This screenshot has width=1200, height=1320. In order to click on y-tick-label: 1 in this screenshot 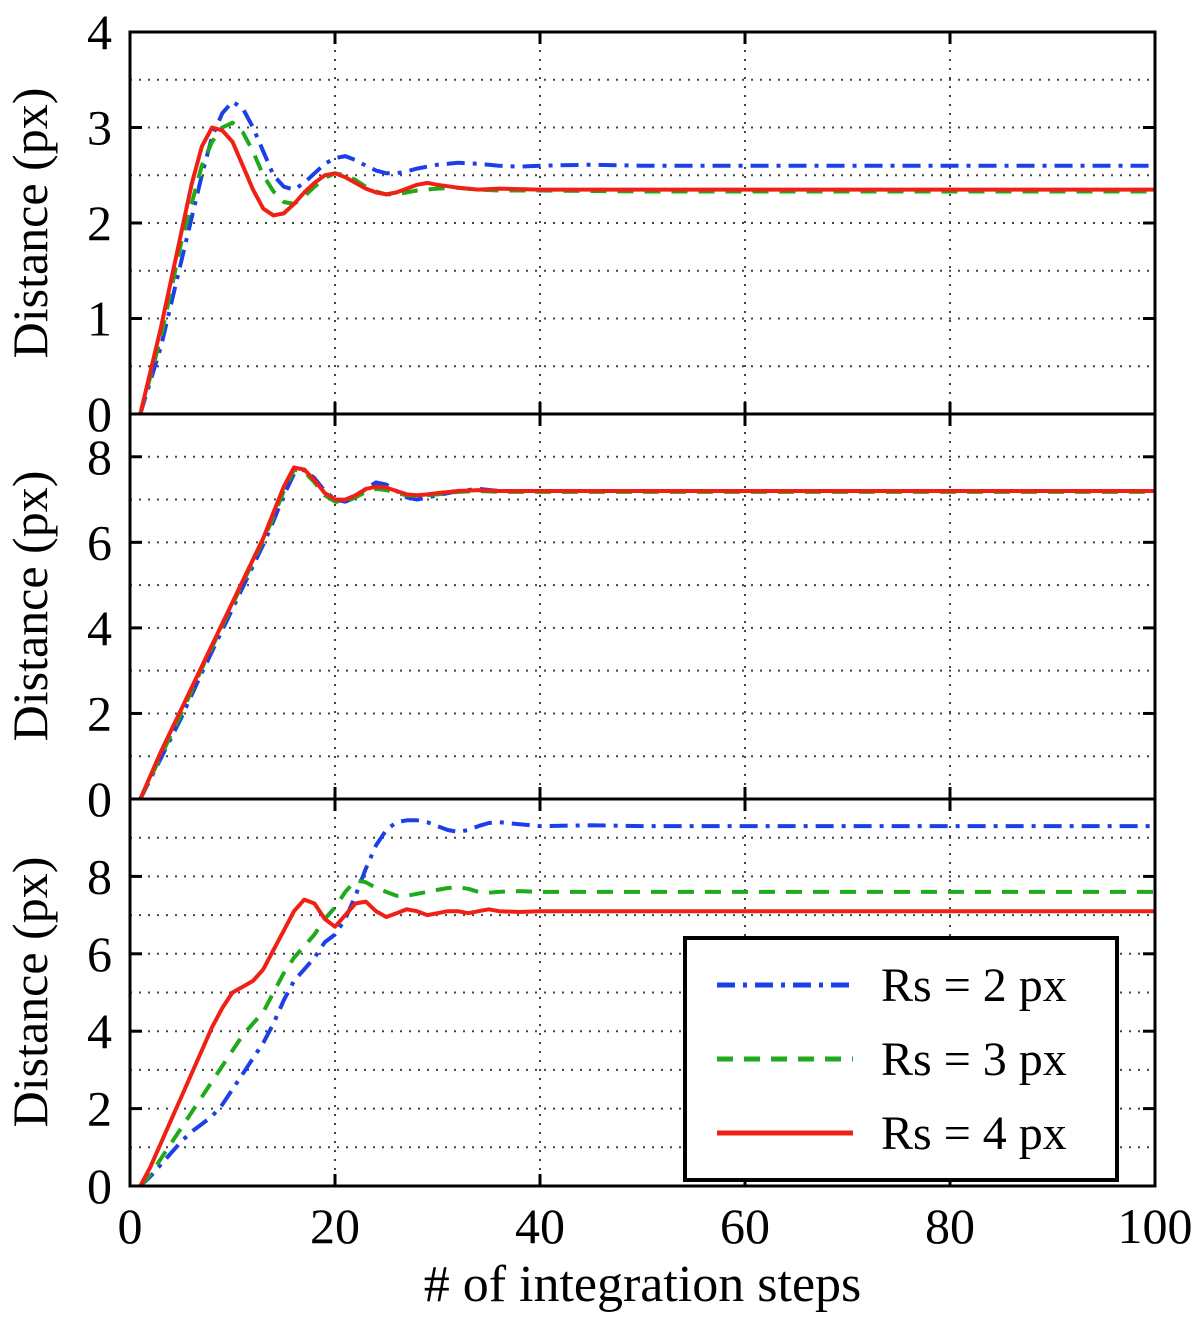, I will do `click(99, 319)`.